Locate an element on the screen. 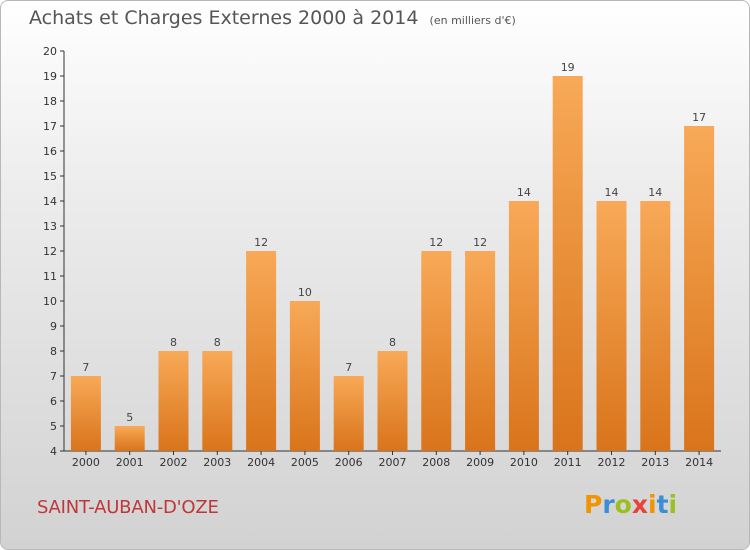  x-tick-label-2003: 2003 is located at coordinates (217, 462).